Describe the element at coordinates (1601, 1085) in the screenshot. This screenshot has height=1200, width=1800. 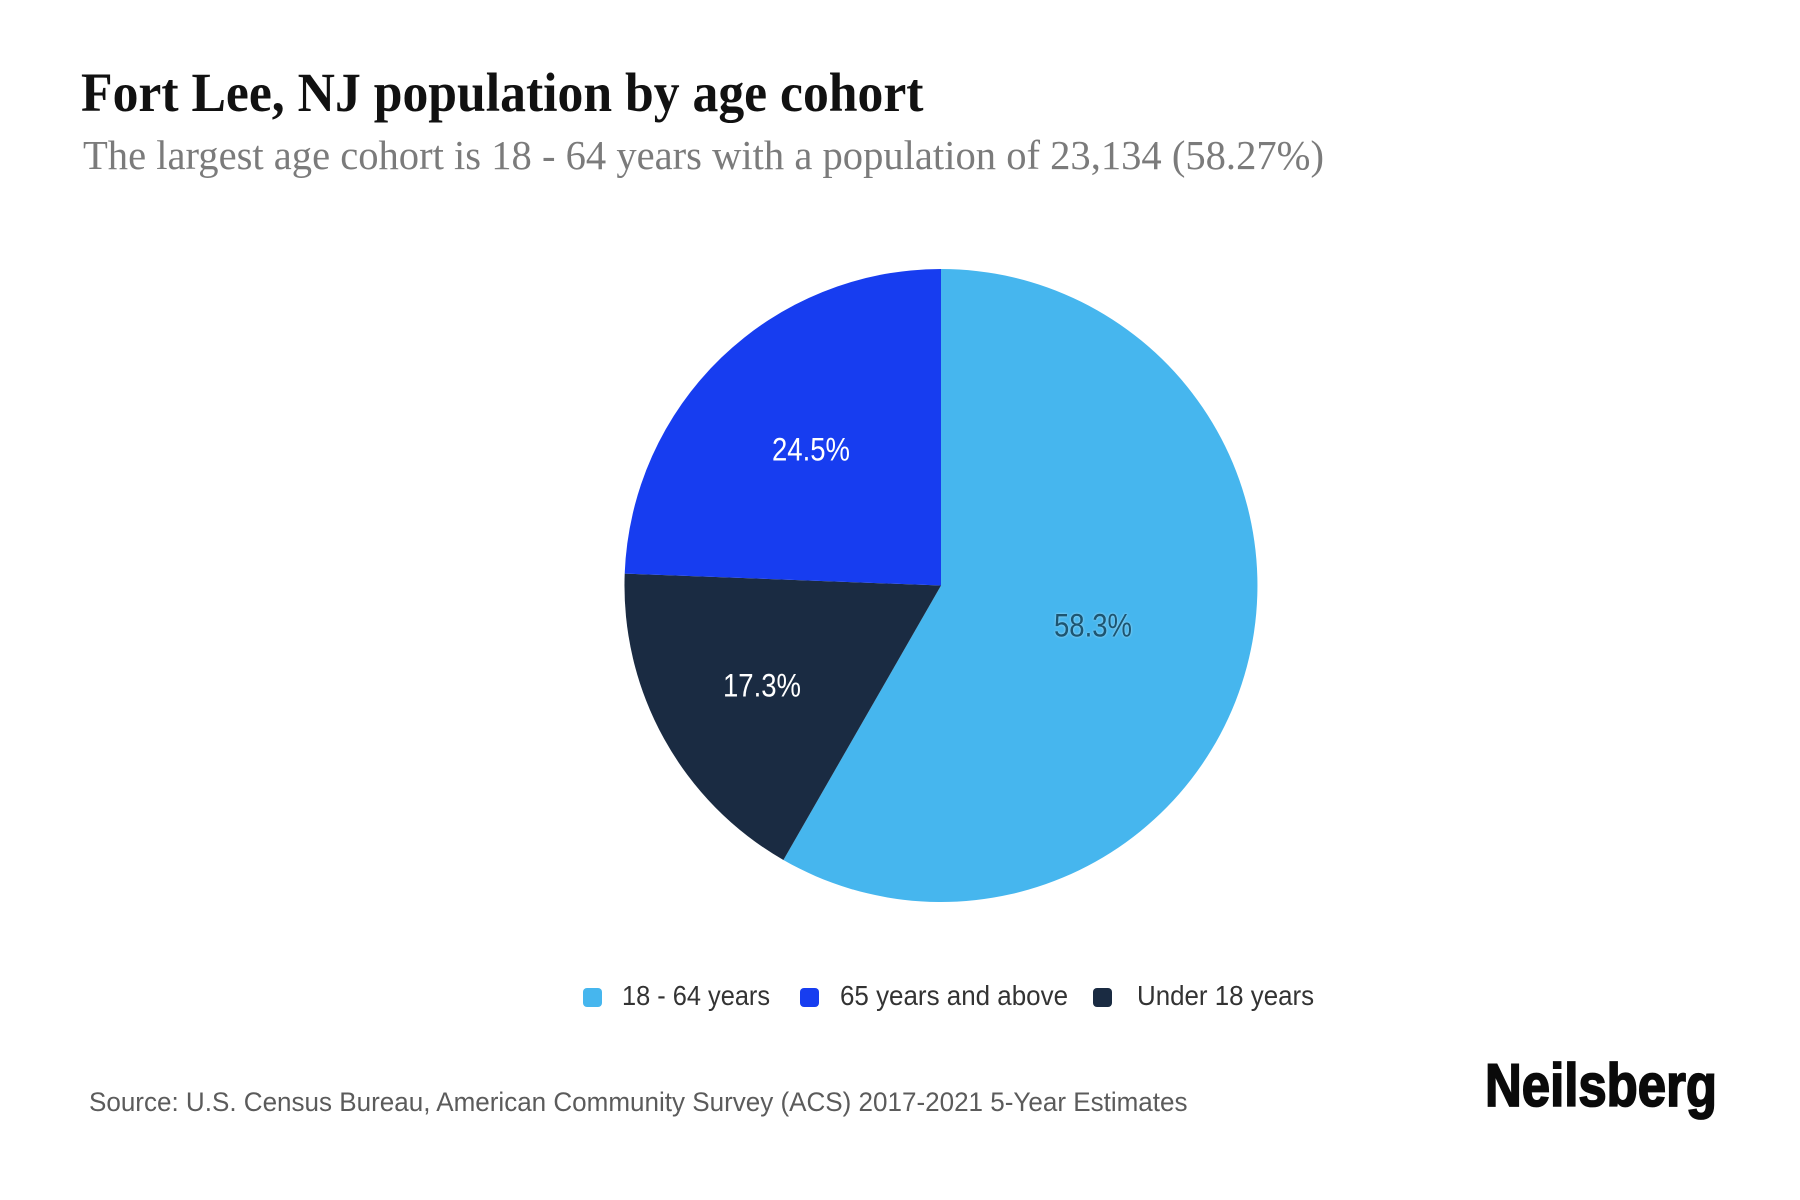
I see `svg-text: Neilsberg` at that location.